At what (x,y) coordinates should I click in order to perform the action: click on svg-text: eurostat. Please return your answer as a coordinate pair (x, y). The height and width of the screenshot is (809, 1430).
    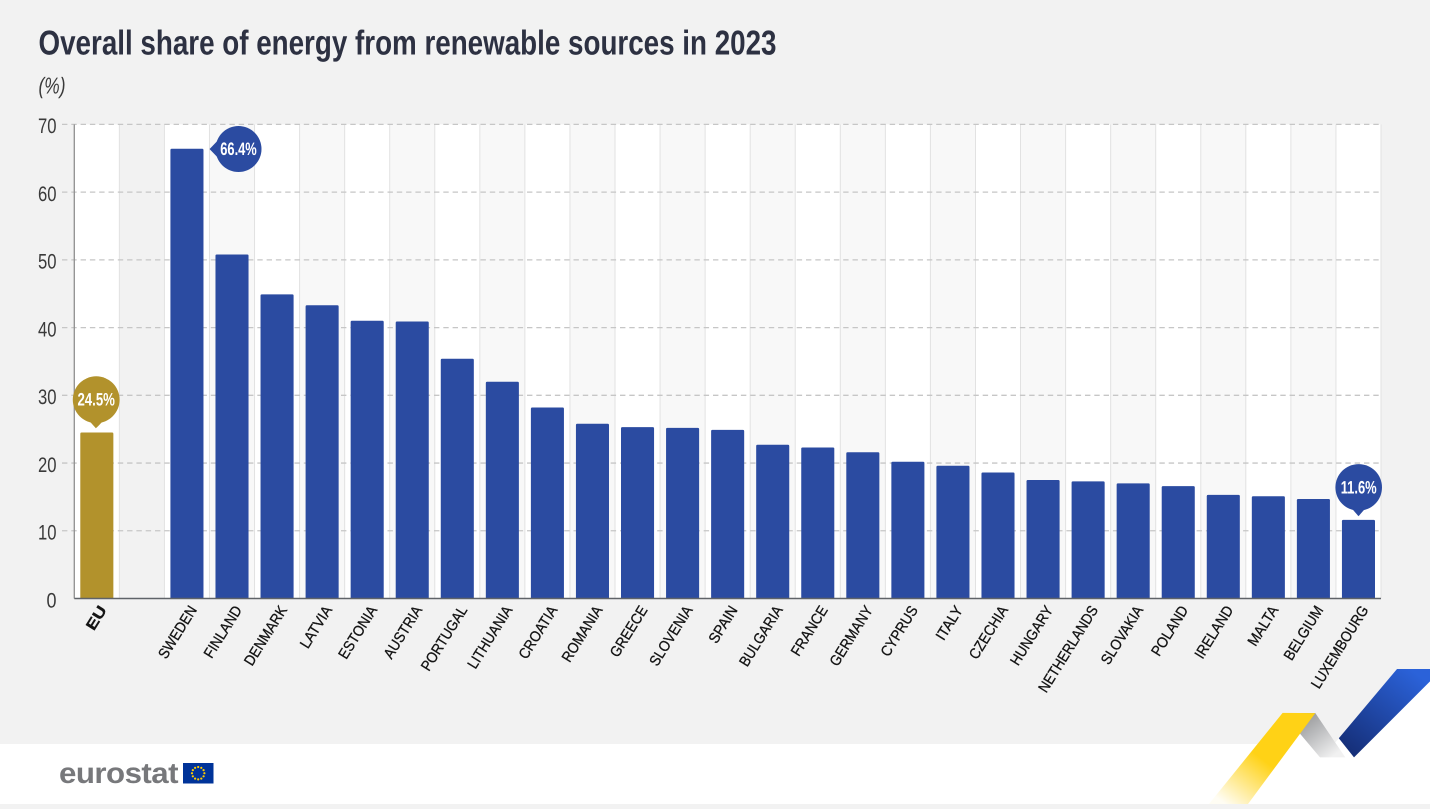
    Looking at the image, I should click on (119, 774).